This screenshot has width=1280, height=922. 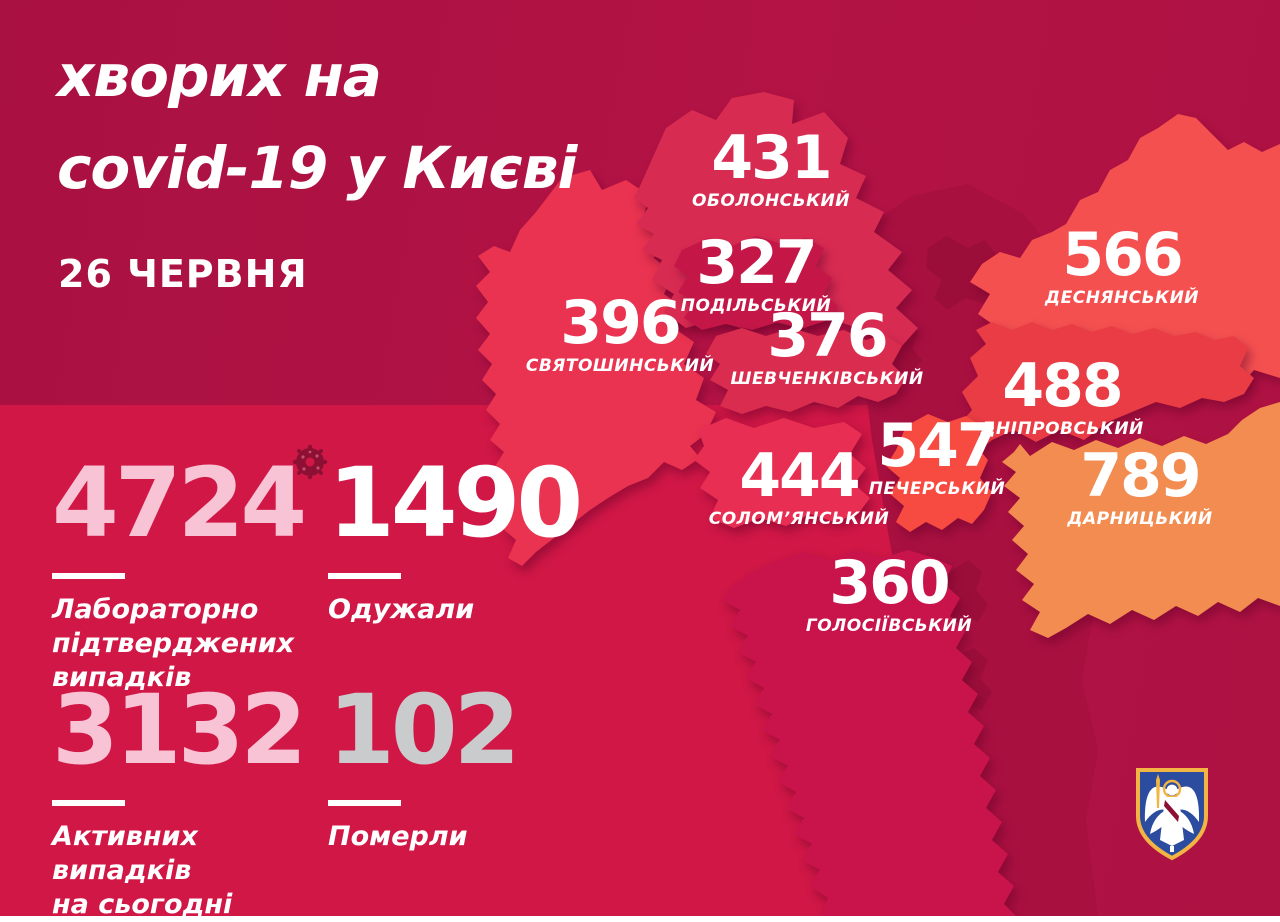 I want to click on coronavirus-icon, so click(x=310, y=462).